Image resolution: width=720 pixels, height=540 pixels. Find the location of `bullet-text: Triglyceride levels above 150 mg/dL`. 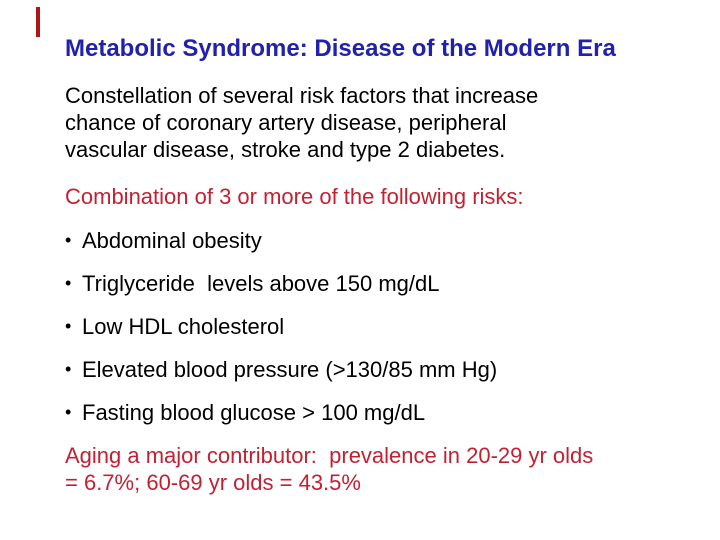

bullet-text: Triglyceride levels above 150 mg/dL is located at coordinates (261, 283).